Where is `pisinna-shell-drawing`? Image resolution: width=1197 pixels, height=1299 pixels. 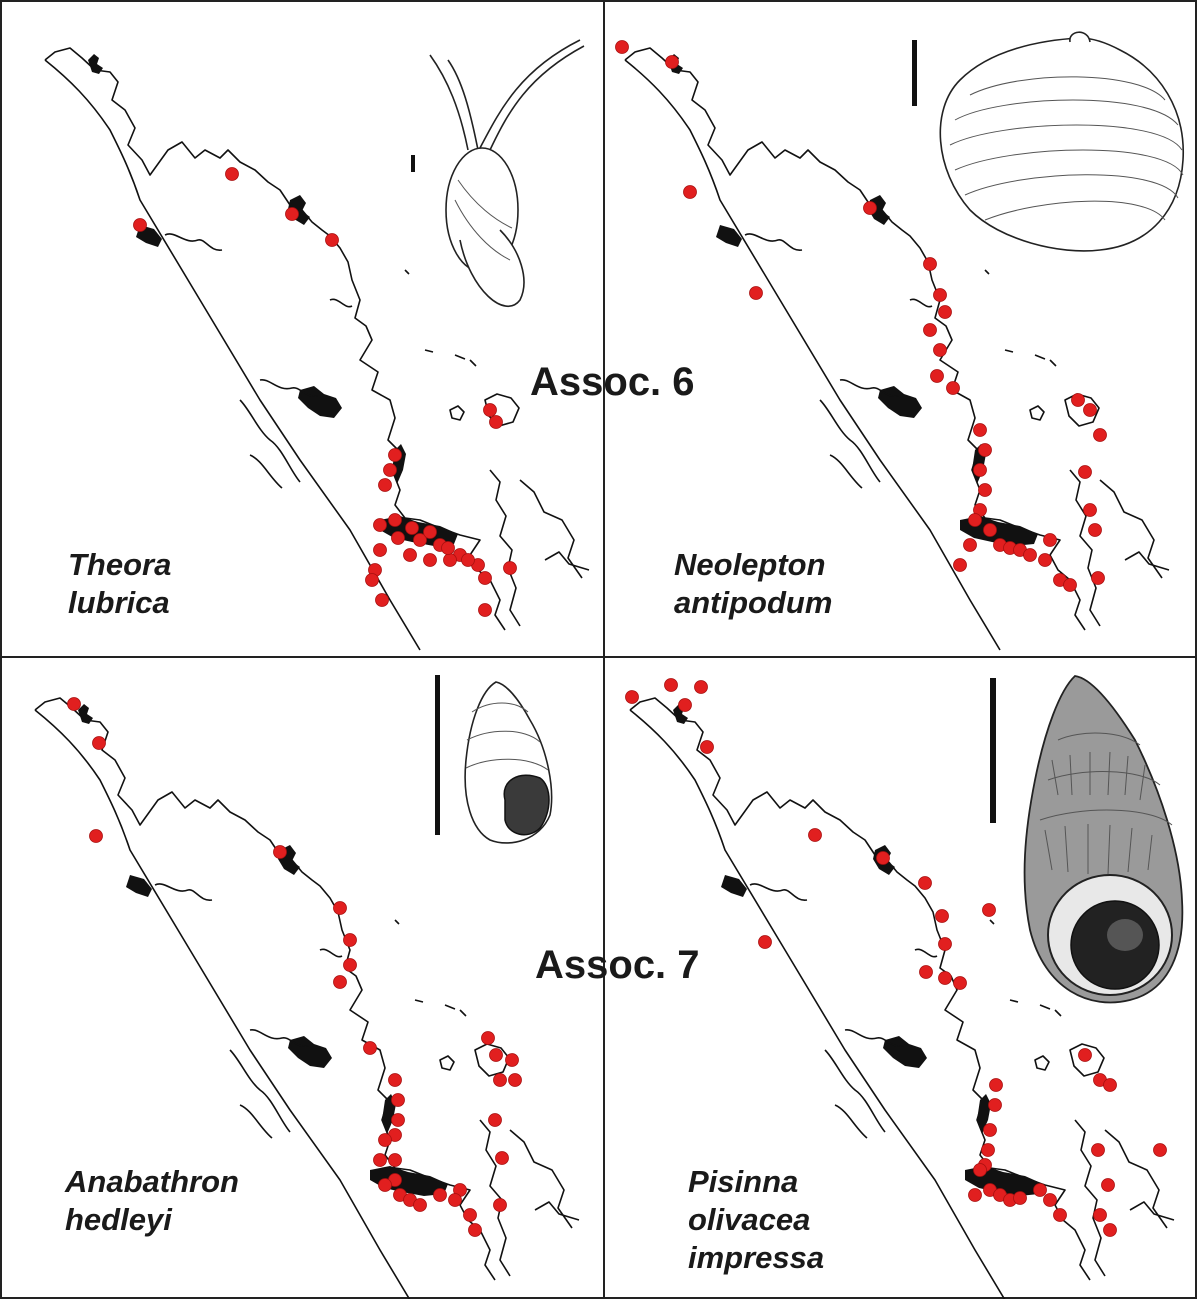 pisinna-shell-drawing is located at coordinates (1087, 839).